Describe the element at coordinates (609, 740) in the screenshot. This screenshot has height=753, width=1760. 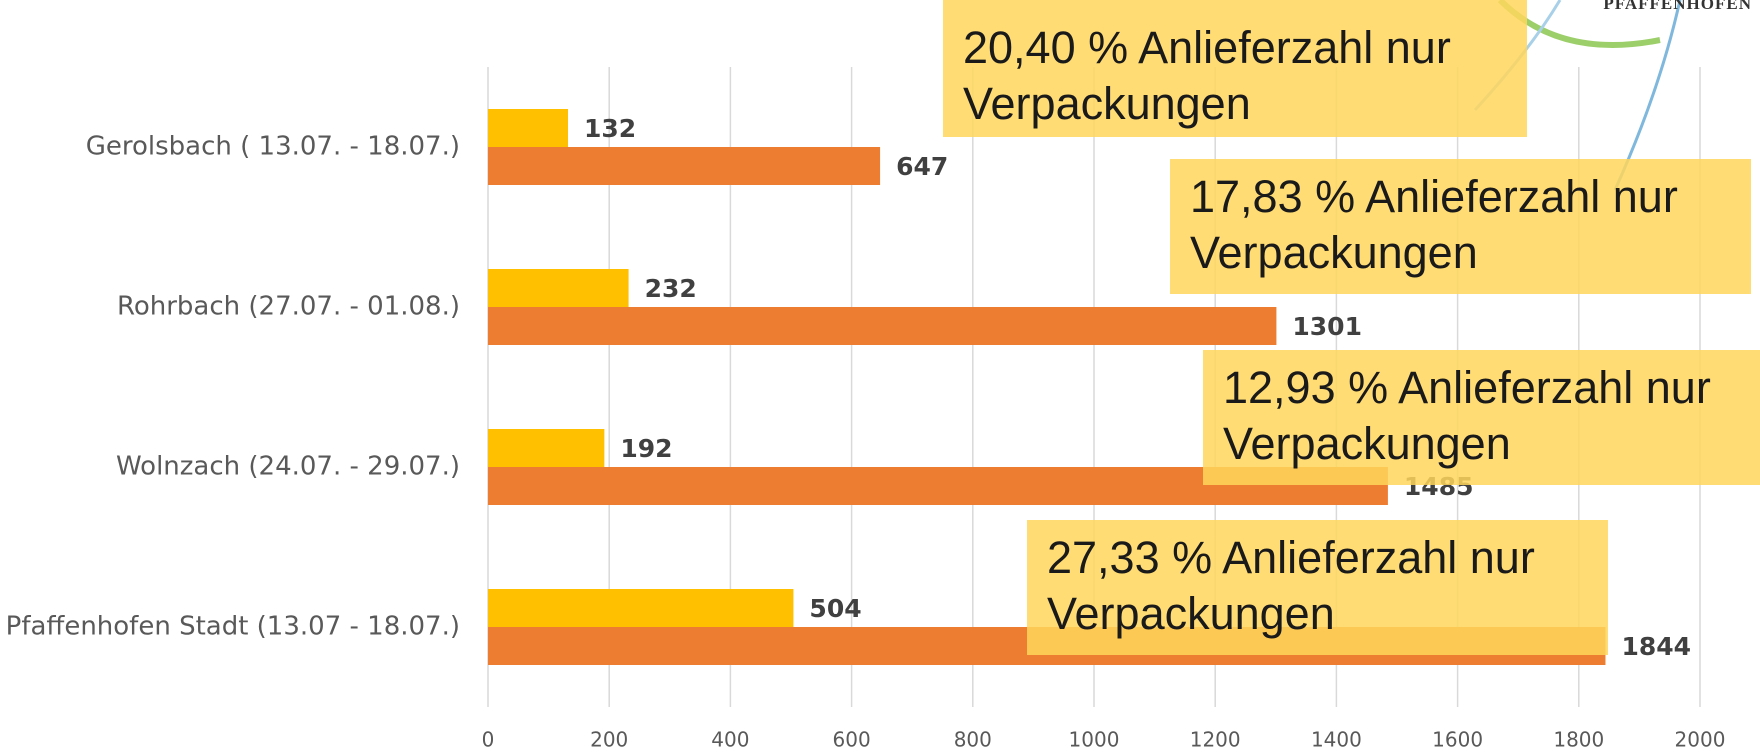
I see `x-tick-label: 200` at that location.